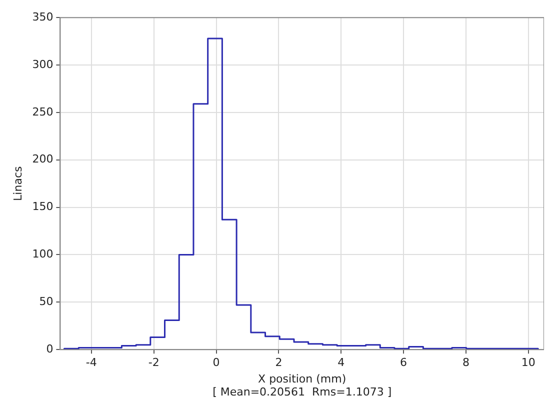  Describe the element at coordinates (466, 363) in the screenshot. I see `x-tick-label: 8` at that location.